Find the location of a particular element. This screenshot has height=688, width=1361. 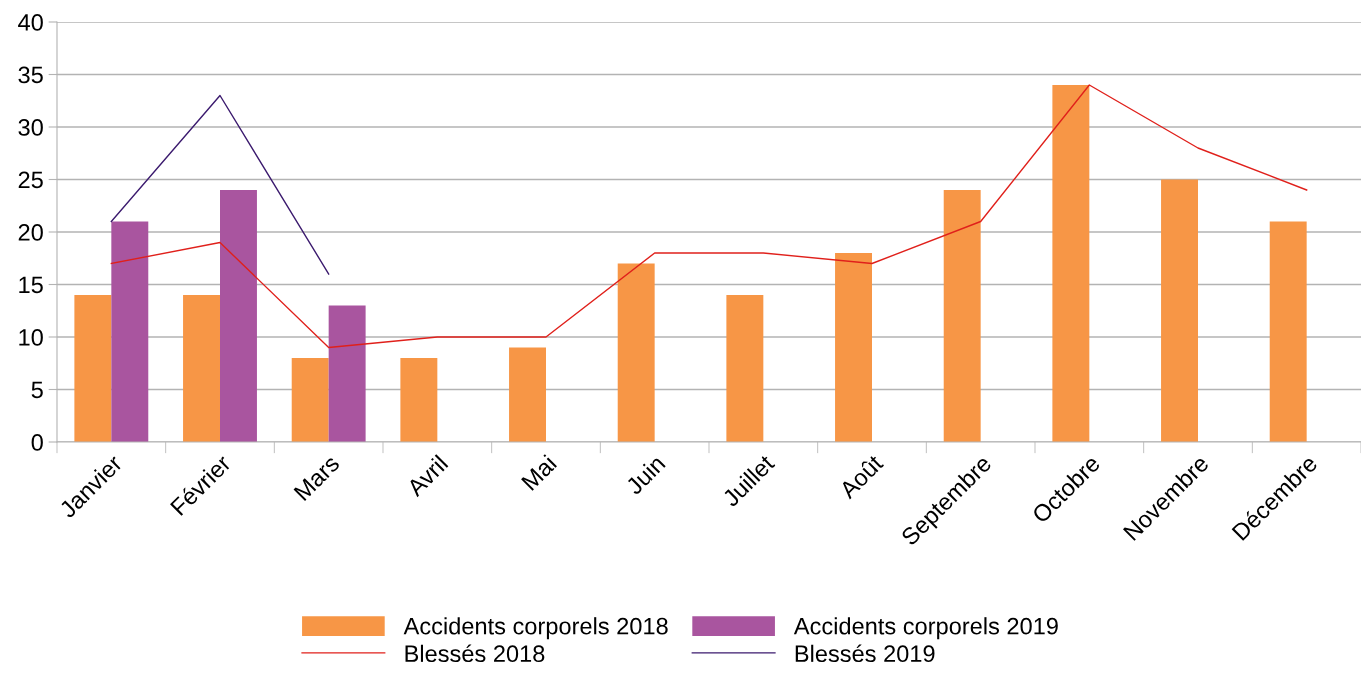

y-tick-label: 25 is located at coordinates (30, 180).